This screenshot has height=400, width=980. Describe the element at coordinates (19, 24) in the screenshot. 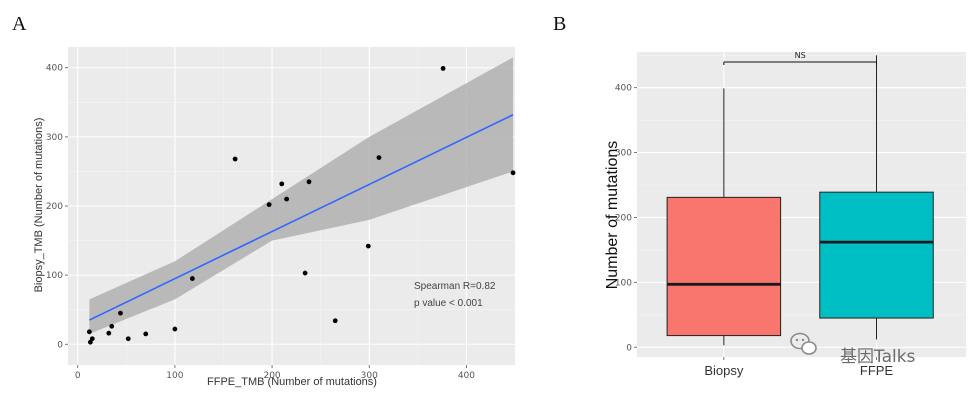

I see `panel-a-label: A` at that location.